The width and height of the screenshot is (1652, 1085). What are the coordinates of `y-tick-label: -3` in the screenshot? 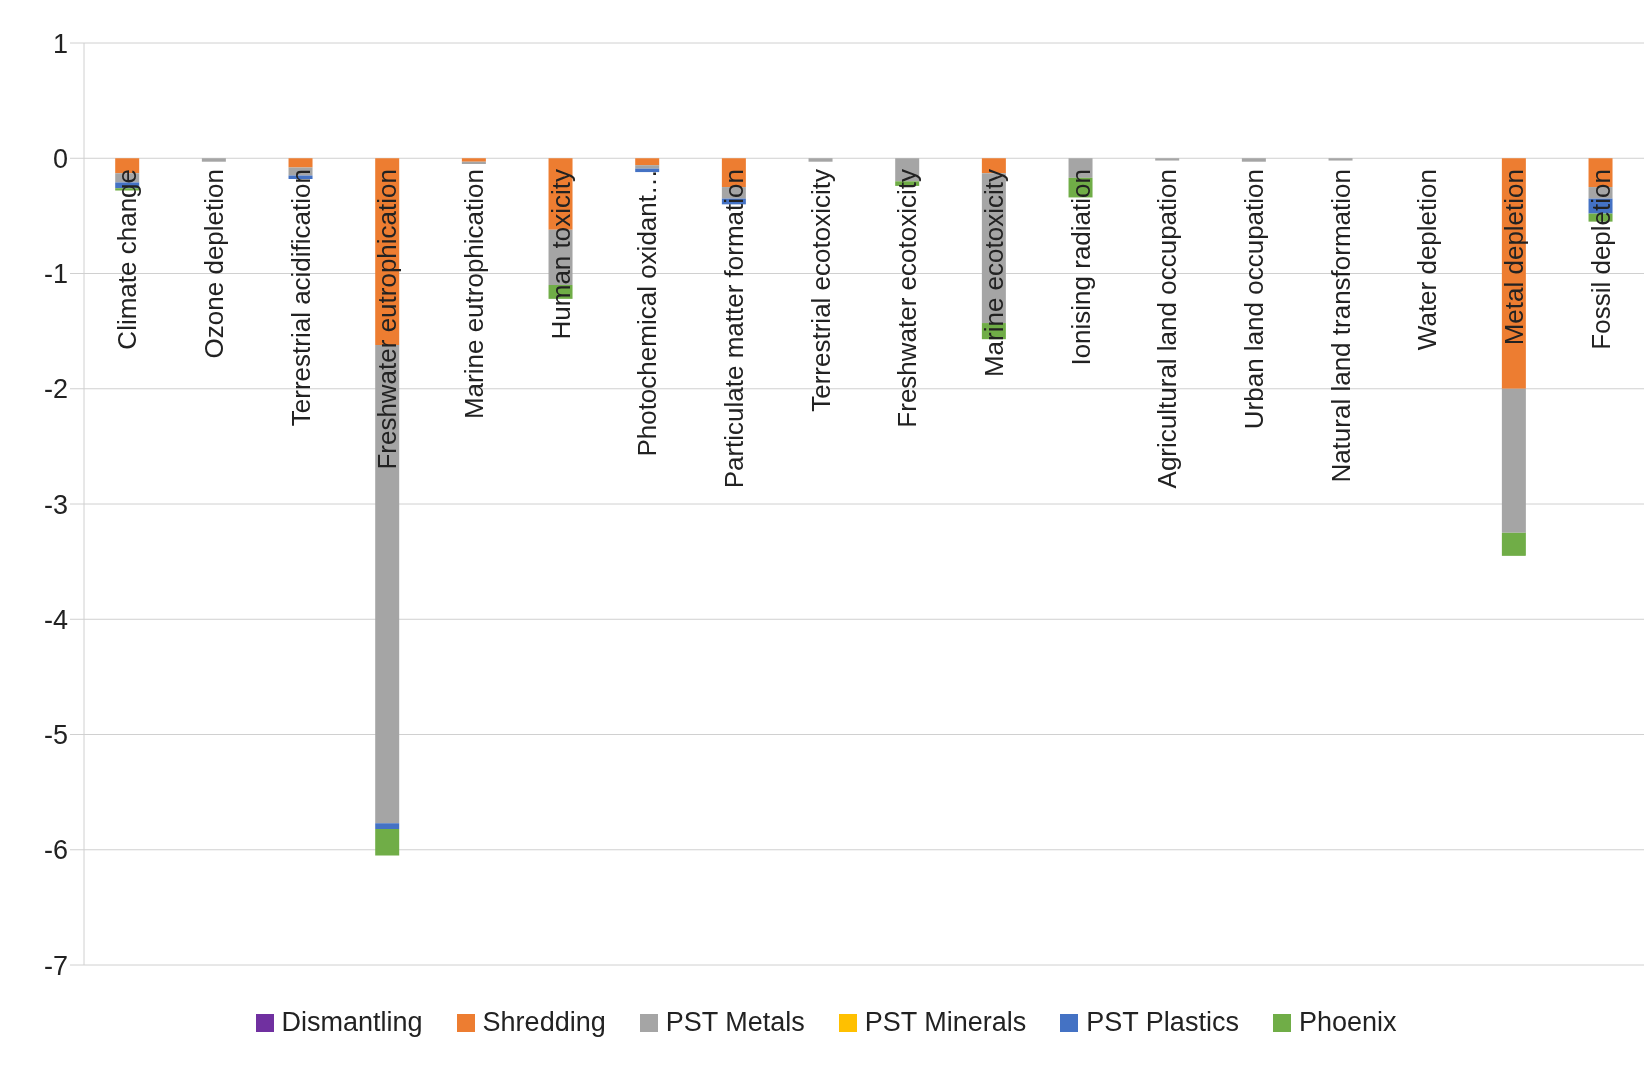 It's located at (55, 504).